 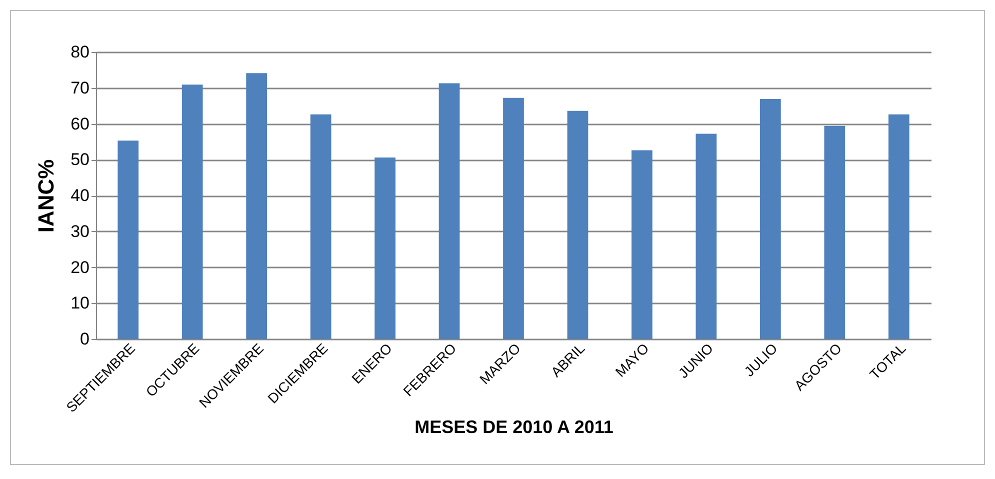 What do you see at coordinates (46, 196) in the screenshot?
I see `y-axis-title: IANC%` at bounding box center [46, 196].